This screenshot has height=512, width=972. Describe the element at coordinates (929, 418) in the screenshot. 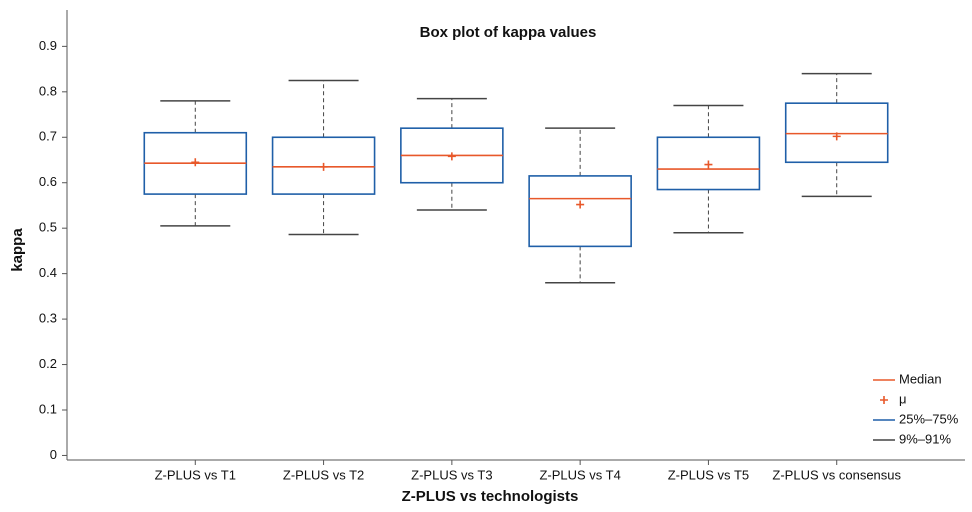

I see `legend-label: 25%–75%` at that location.